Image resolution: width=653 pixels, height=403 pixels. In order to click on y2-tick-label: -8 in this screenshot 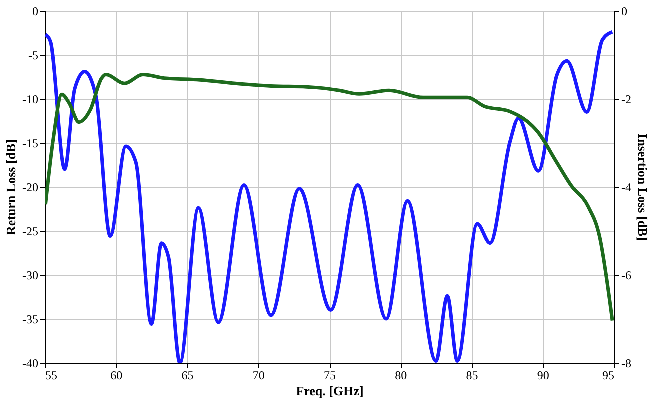, I will do `click(627, 363)`.